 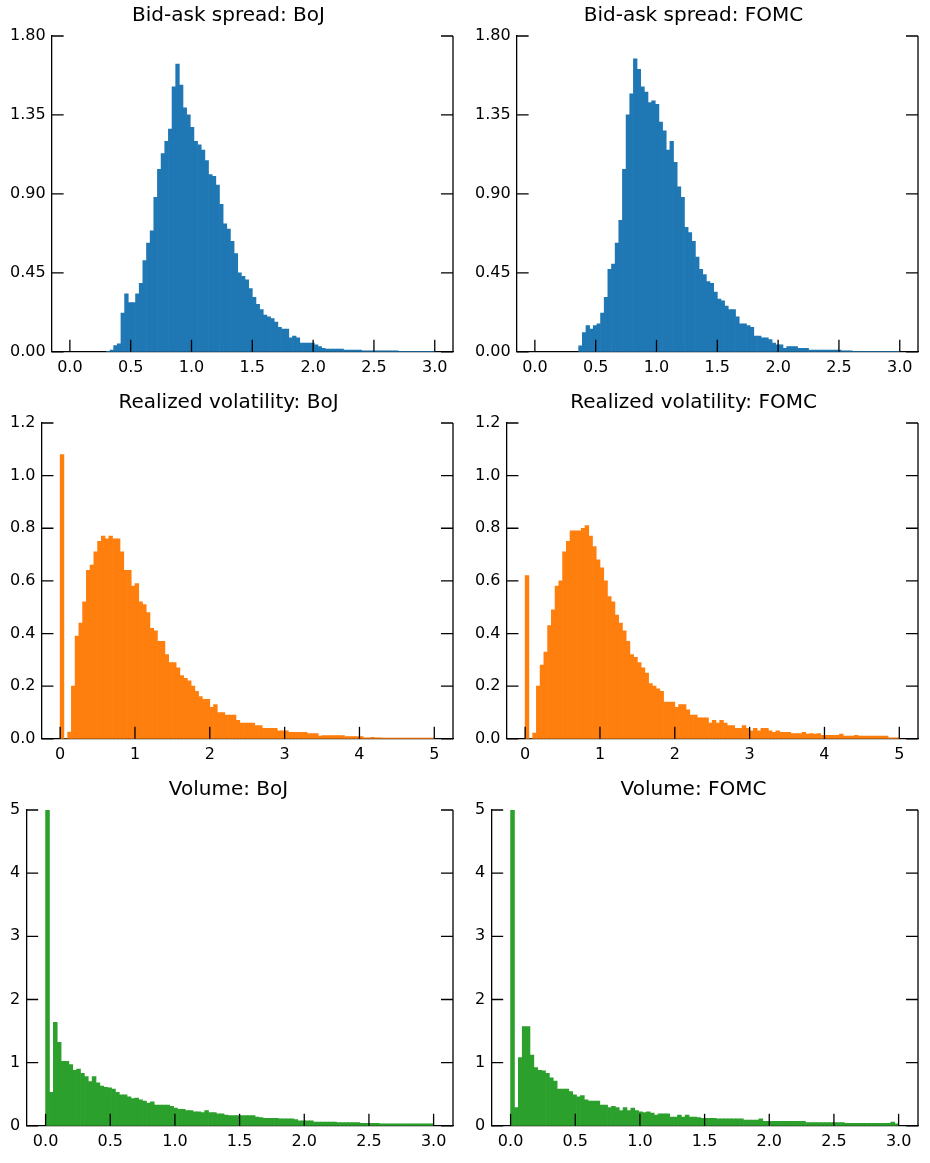 What do you see at coordinates (228, 401) in the screenshot?
I see `chart-title: Realized volatility: BoJ` at bounding box center [228, 401].